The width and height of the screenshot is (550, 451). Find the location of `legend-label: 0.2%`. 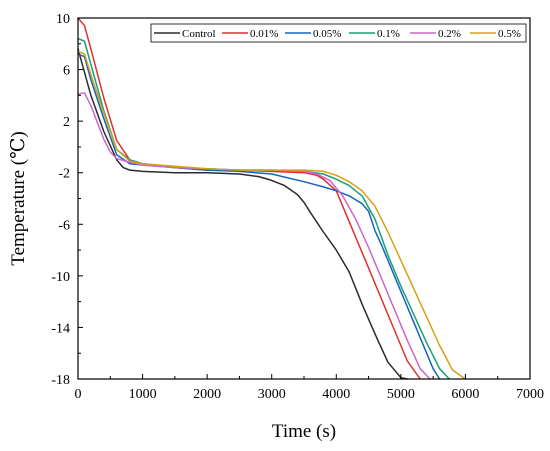

legend-label: 0.2% is located at coordinates (449, 34).